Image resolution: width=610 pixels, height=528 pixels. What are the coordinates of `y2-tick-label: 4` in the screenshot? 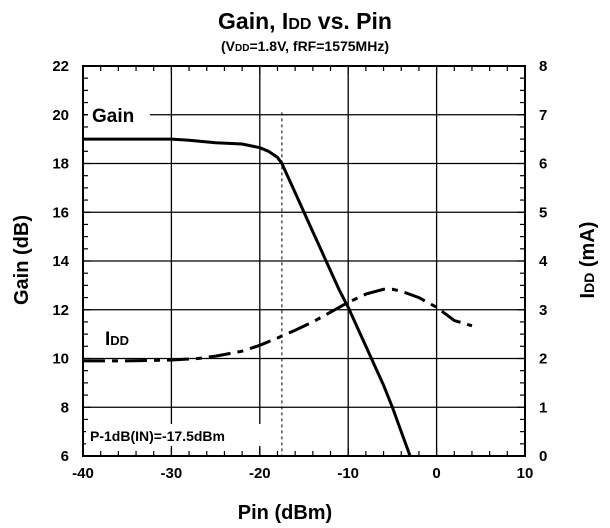 It's located at (543, 261).